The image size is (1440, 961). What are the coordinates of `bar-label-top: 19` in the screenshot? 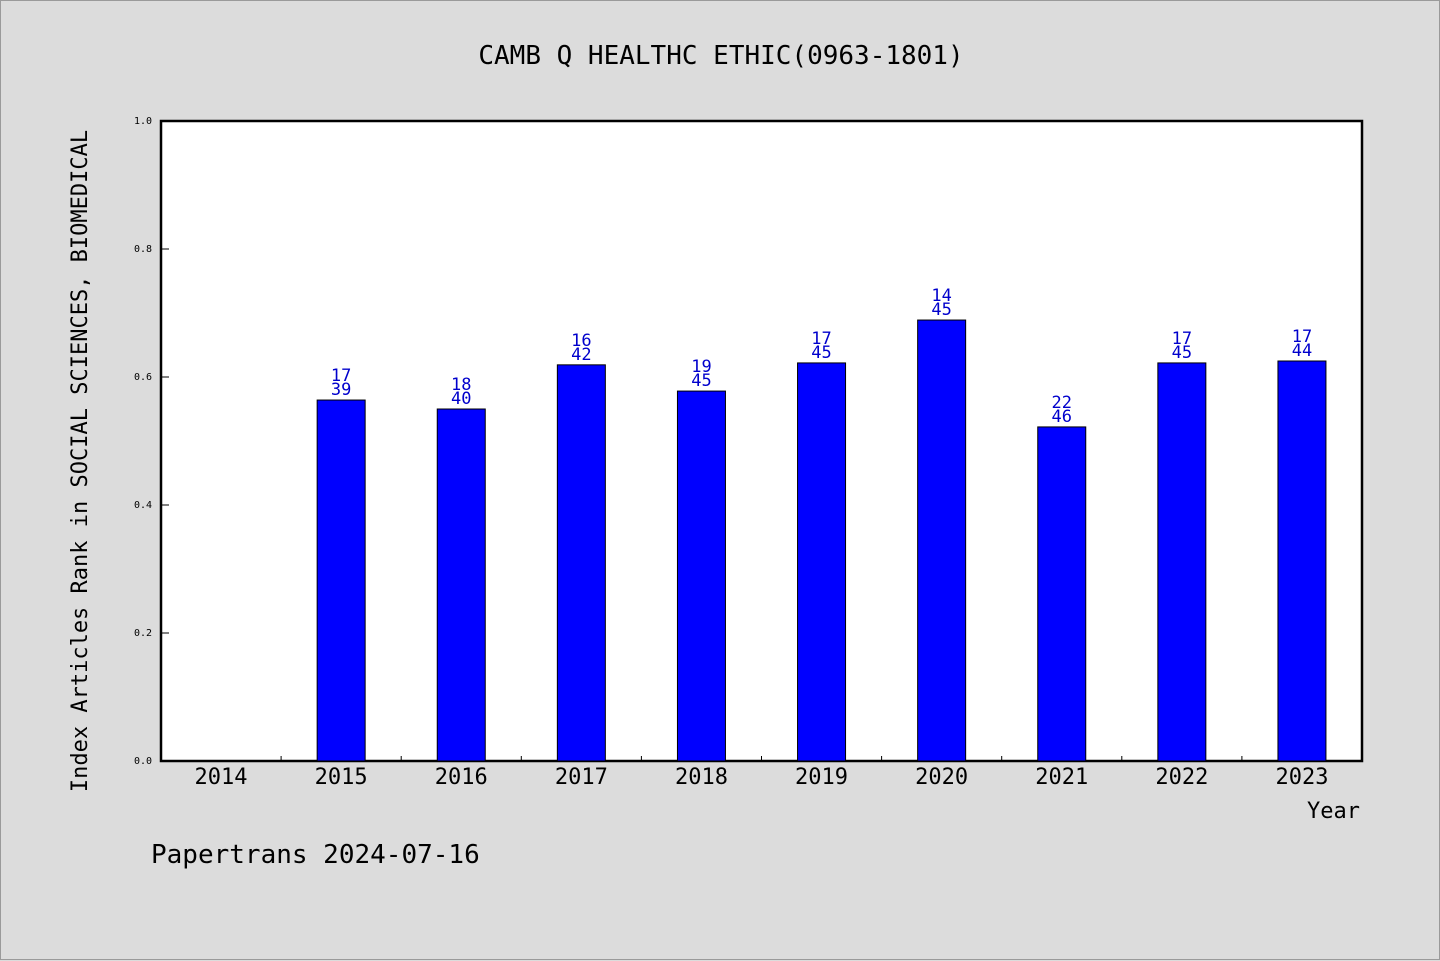 It's located at (701, 367).